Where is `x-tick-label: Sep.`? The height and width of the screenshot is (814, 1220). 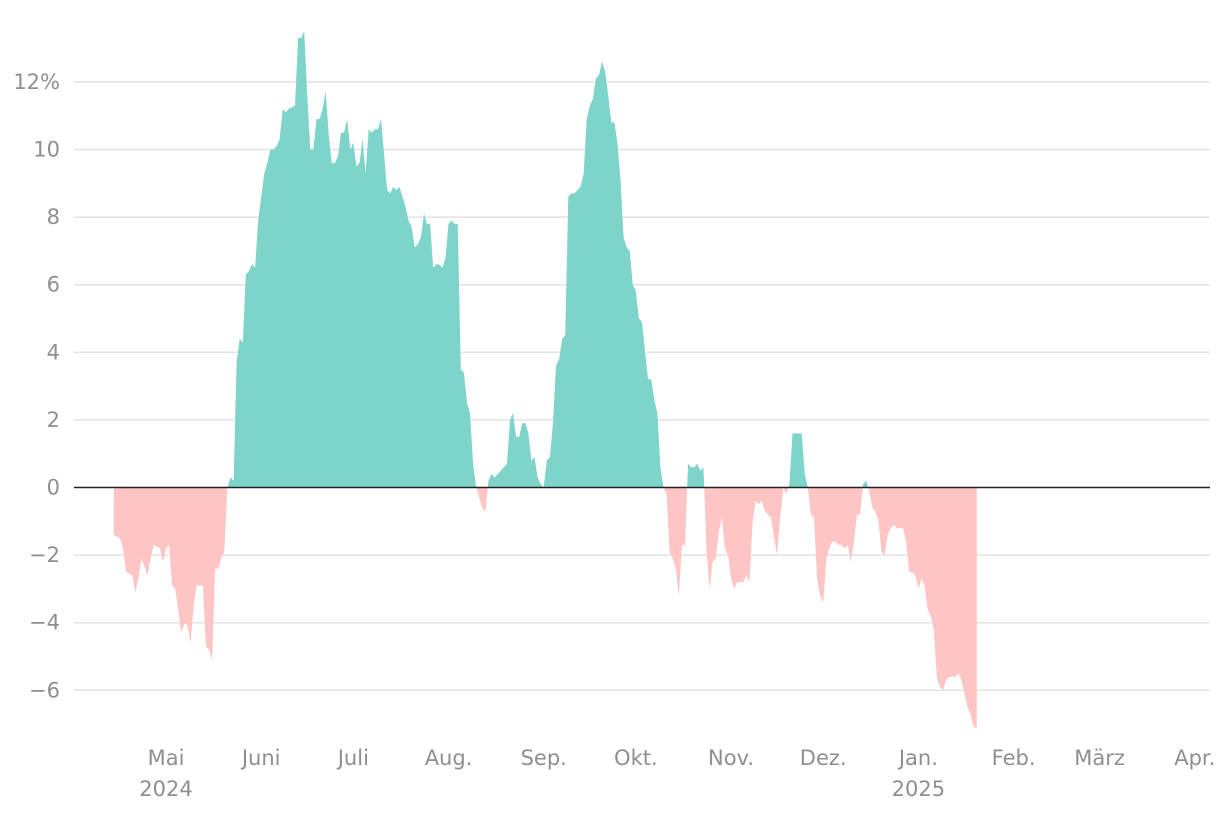 x-tick-label: Sep. is located at coordinates (544, 758).